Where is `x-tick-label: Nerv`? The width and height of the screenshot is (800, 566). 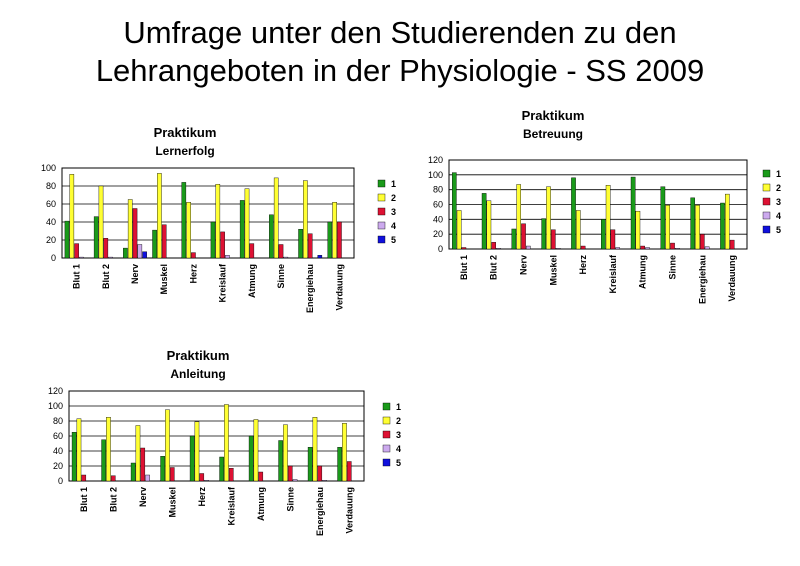 x-tick-label: Nerv is located at coordinates (143, 497).